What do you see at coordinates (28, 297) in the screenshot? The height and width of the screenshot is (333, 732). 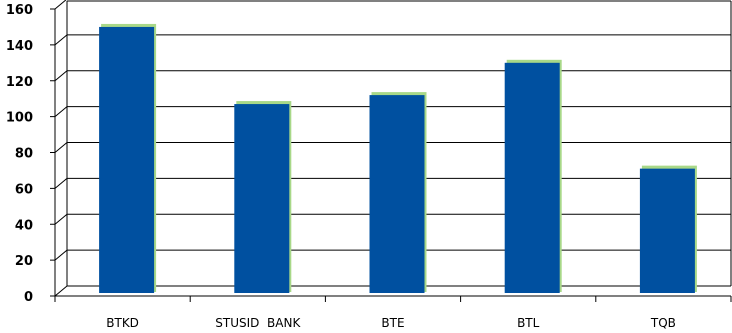 I see `y-tick-label: 0` at bounding box center [28, 297].